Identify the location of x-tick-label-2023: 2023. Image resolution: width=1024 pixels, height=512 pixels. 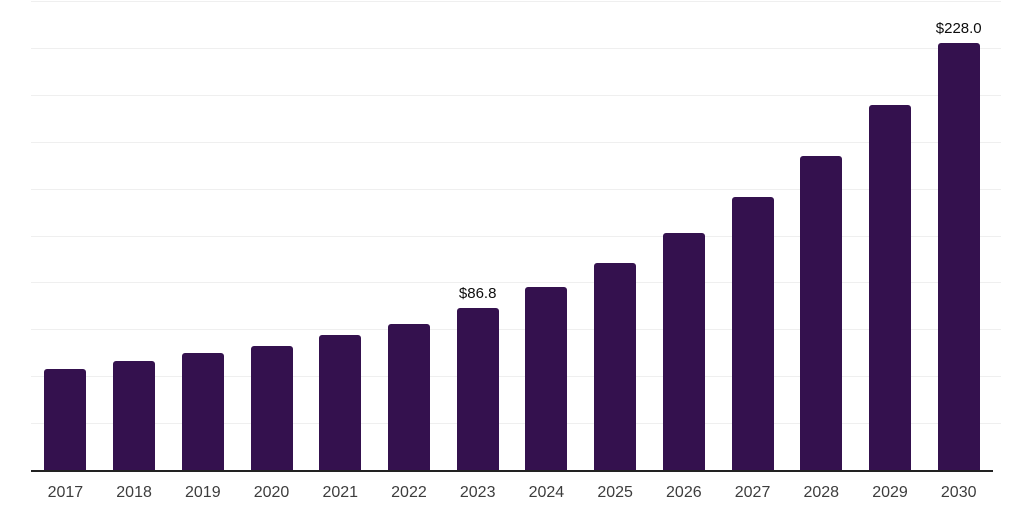
(477, 492).